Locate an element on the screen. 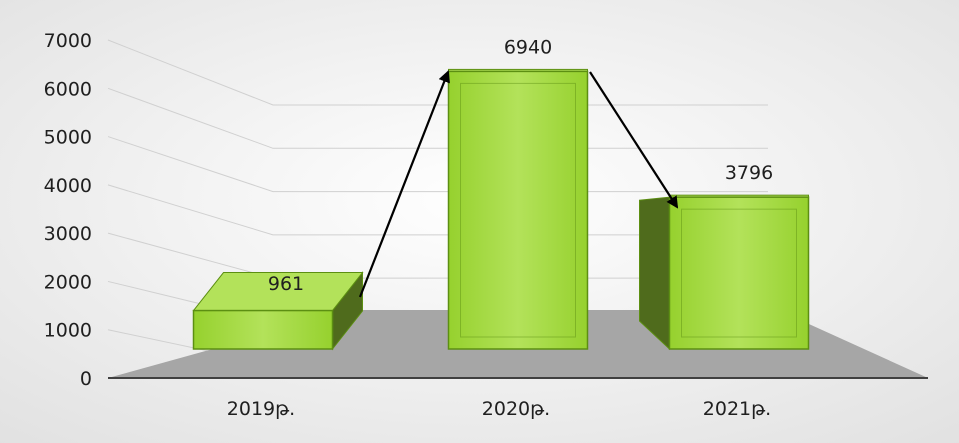 The height and width of the screenshot is (443, 959). y-tick-label: 2000 is located at coordinates (68, 282).